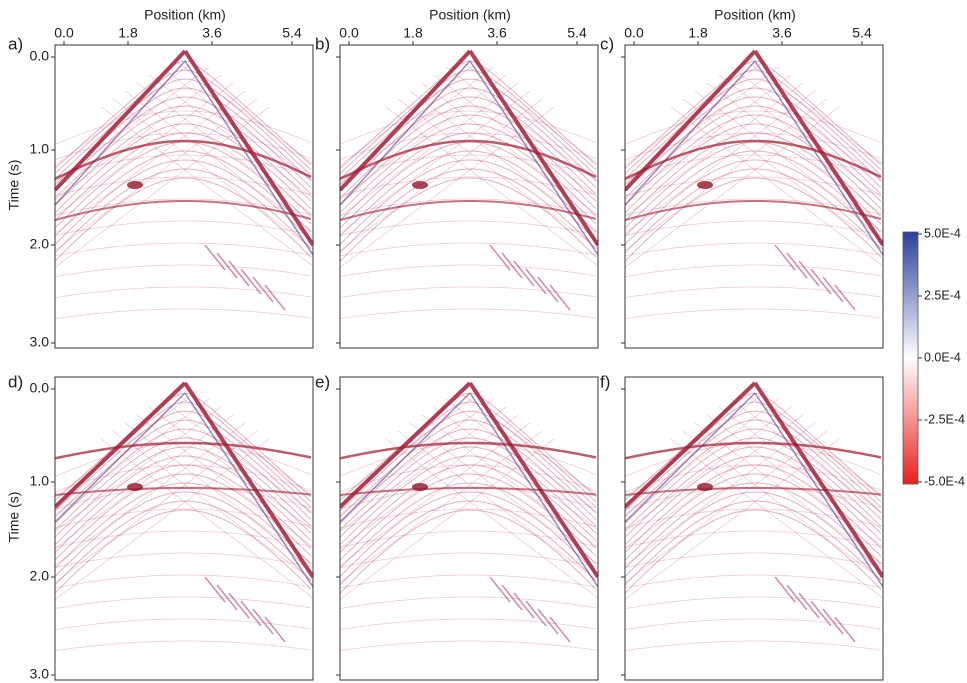 Image resolution: width=967 pixels, height=683 pixels. Describe the element at coordinates (40, 244) in the screenshot. I see `y-tick-label: 2.0` at that location.